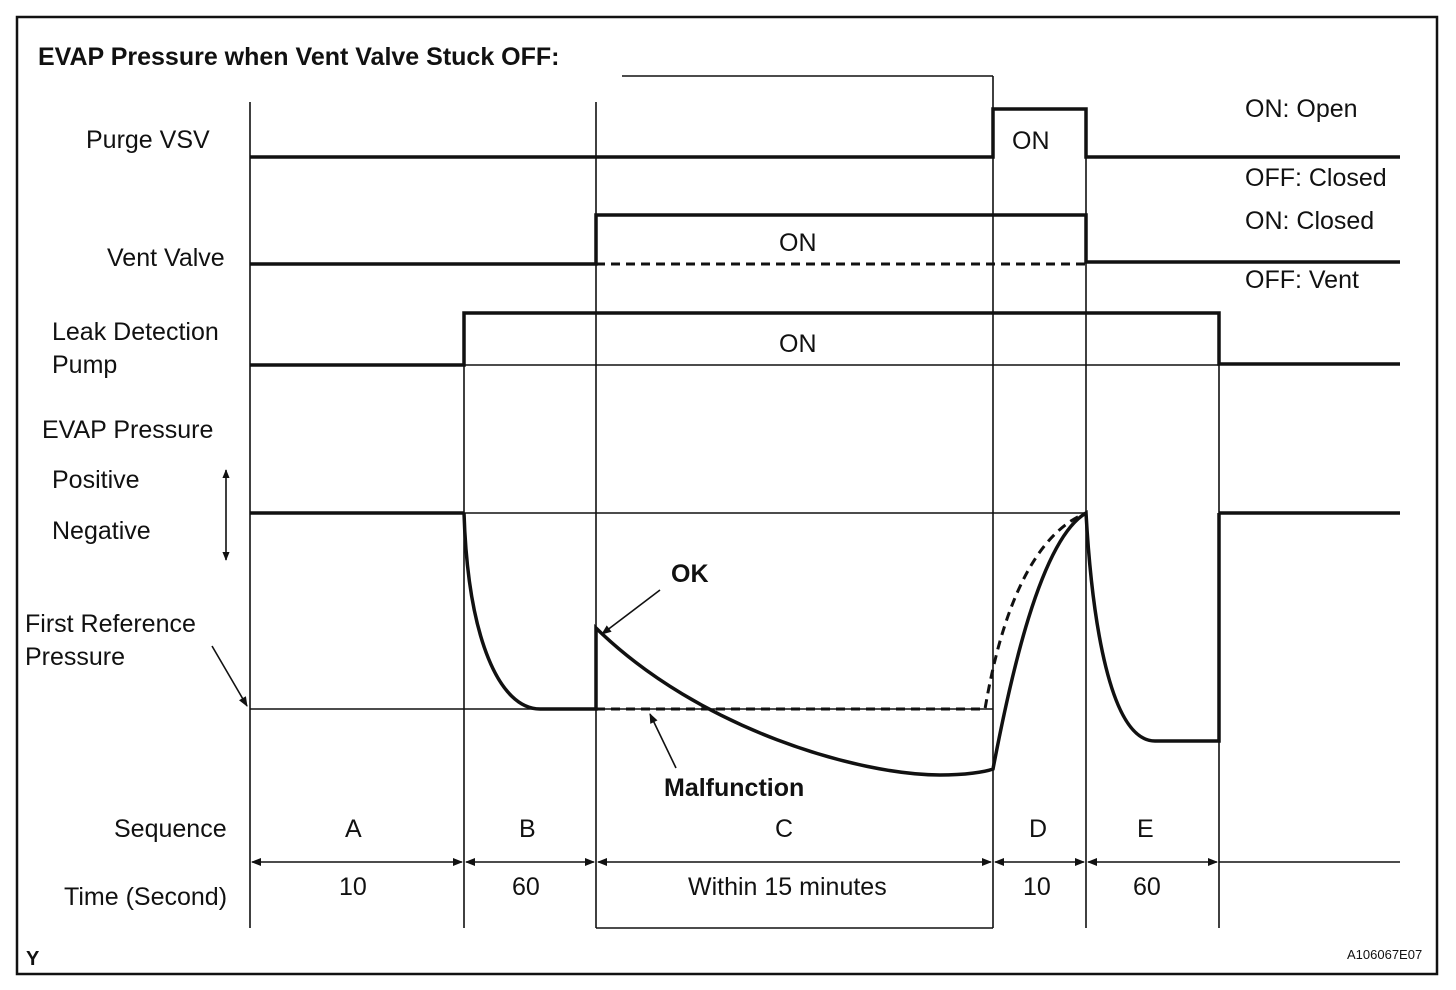  What do you see at coordinates (353, 887) in the screenshot?
I see `time-value-a: 10` at bounding box center [353, 887].